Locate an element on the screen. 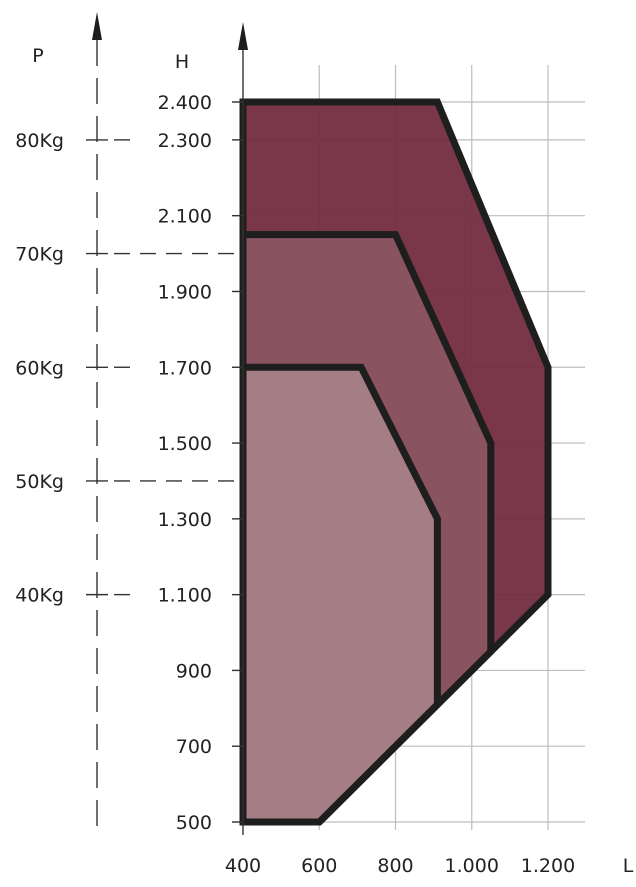 Image resolution: width=636 pixels, height=887 pixels. p-tick-label: 60Kg is located at coordinates (39, 368).